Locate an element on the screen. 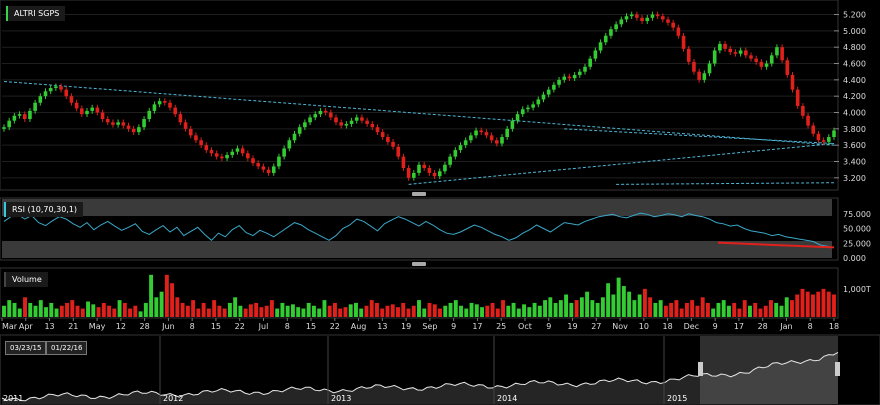 Image resolution: width=880 pixels, height=405 pixels. x-tick-label: Jan is located at coordinates (785, 326).